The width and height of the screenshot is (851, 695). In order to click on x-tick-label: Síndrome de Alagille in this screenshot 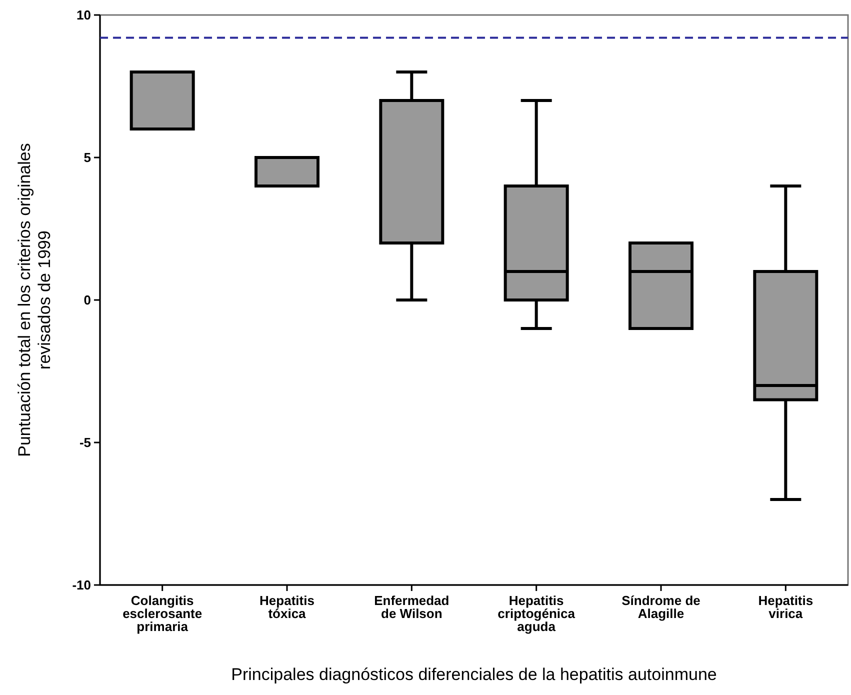, I will do `click(661, 607)`.